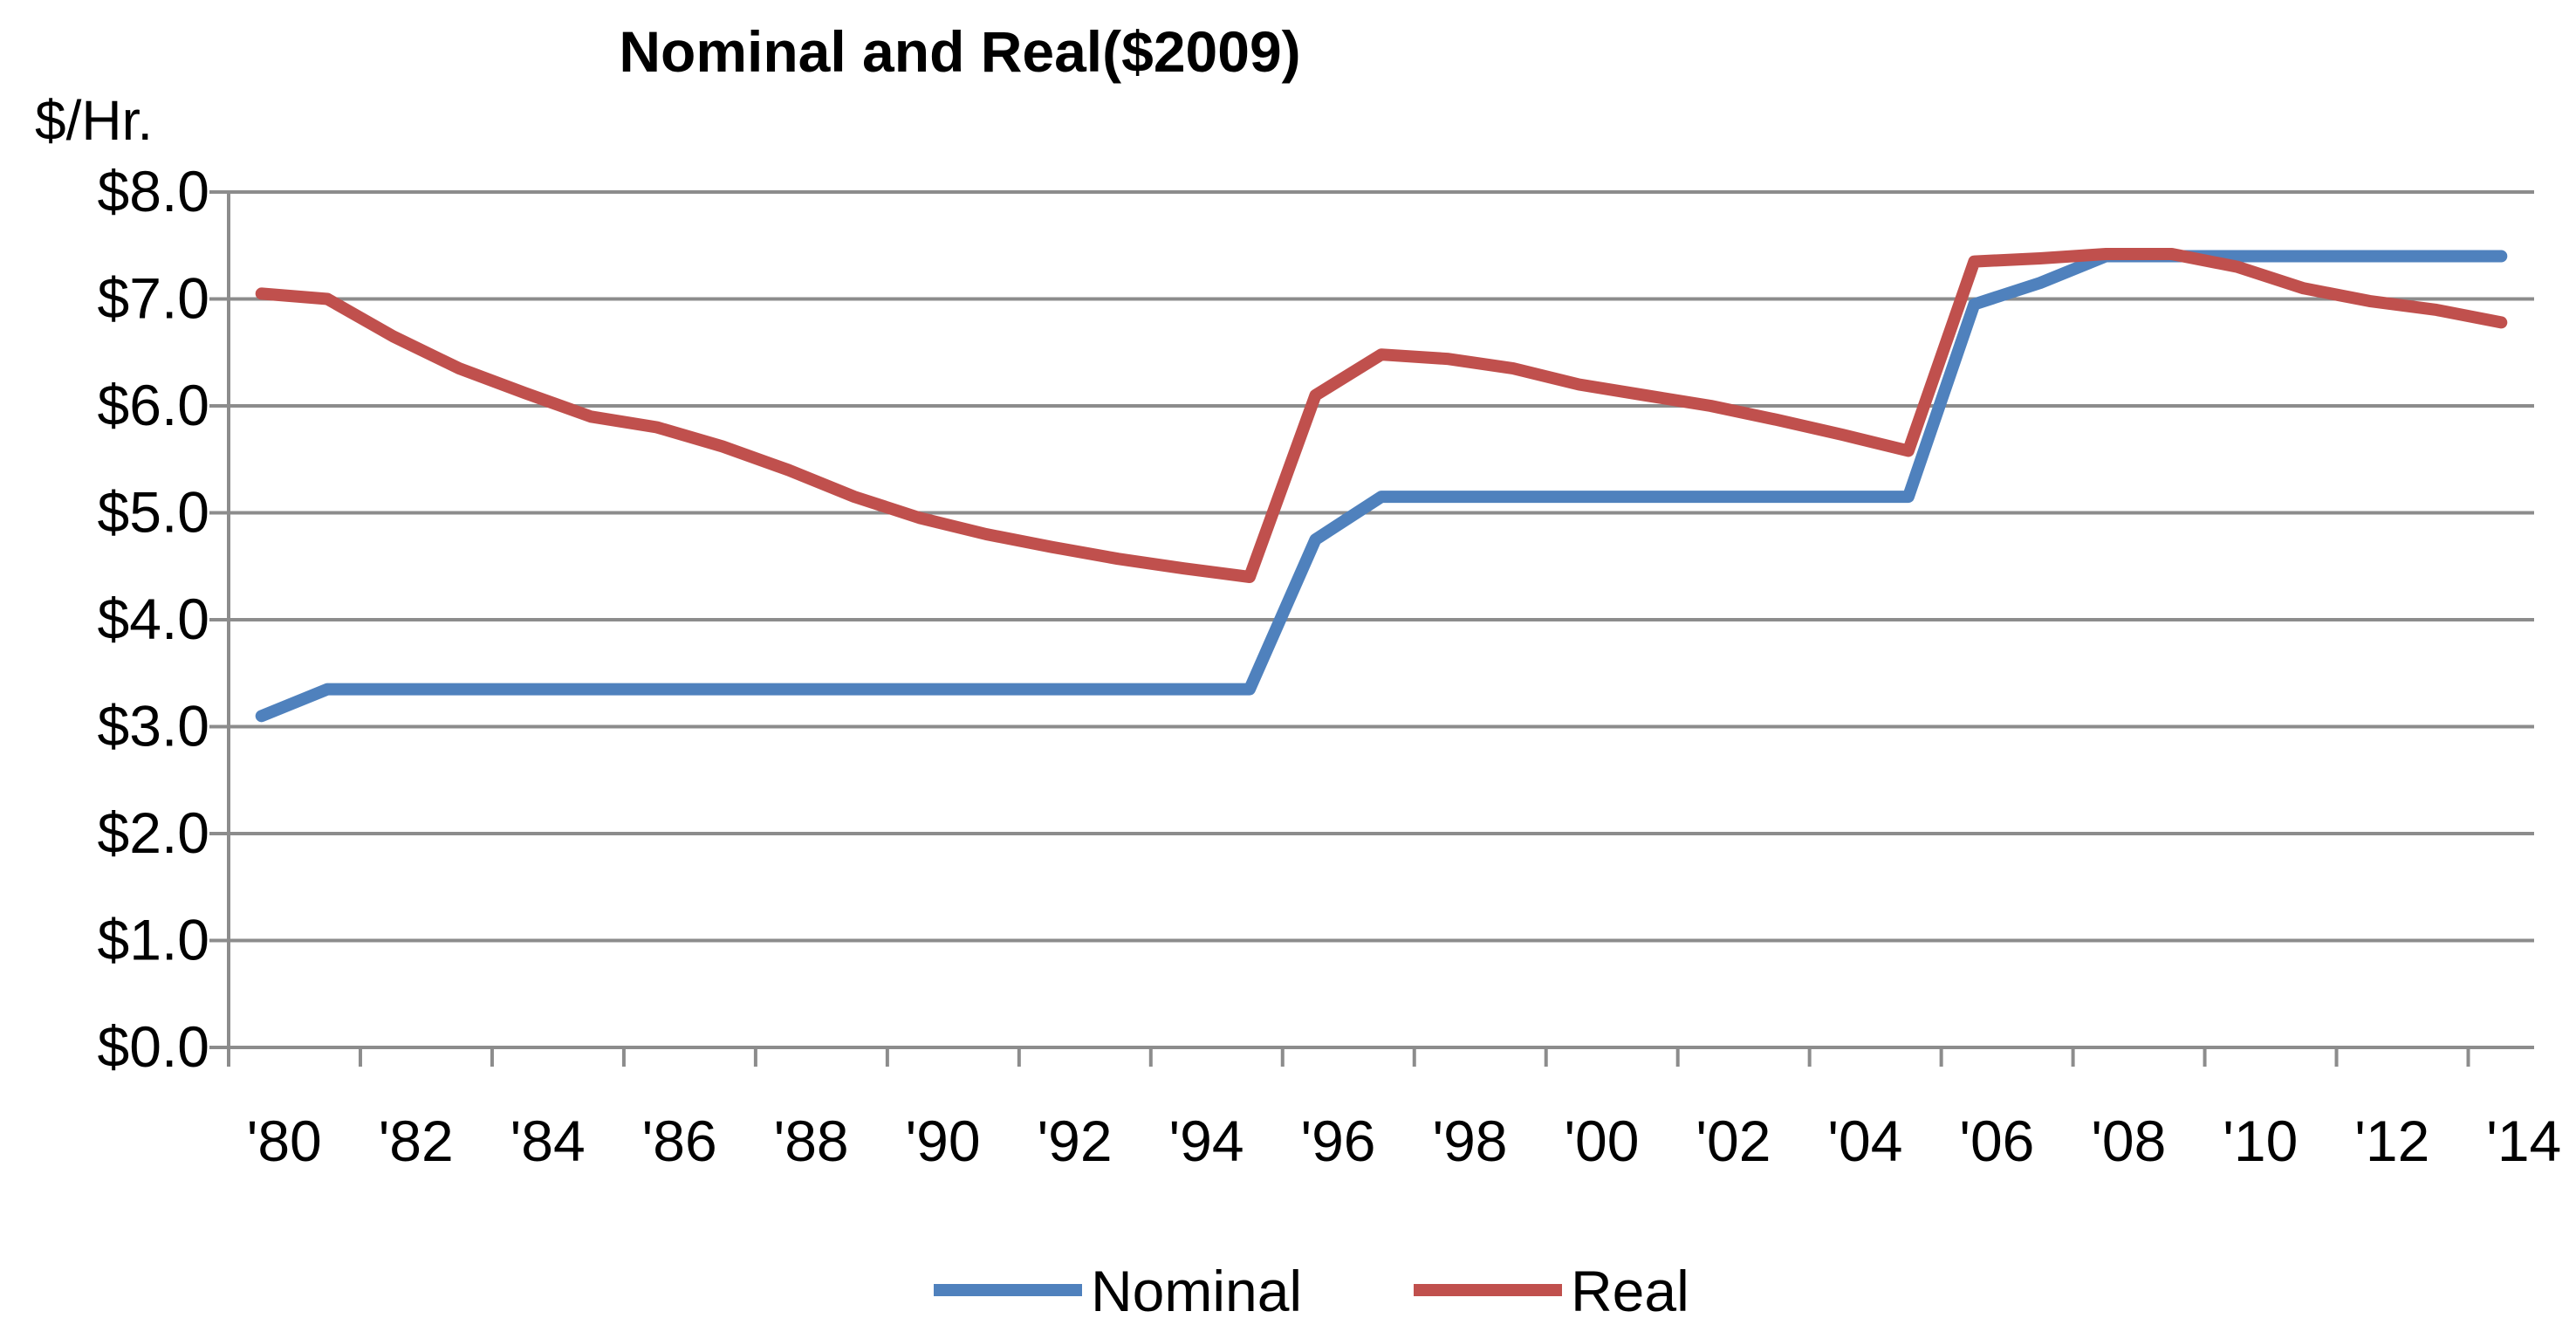 The width and height of the screenshot is (2576, 1325). I want to click on y-tick-label: $3.0, so click(154, 726).